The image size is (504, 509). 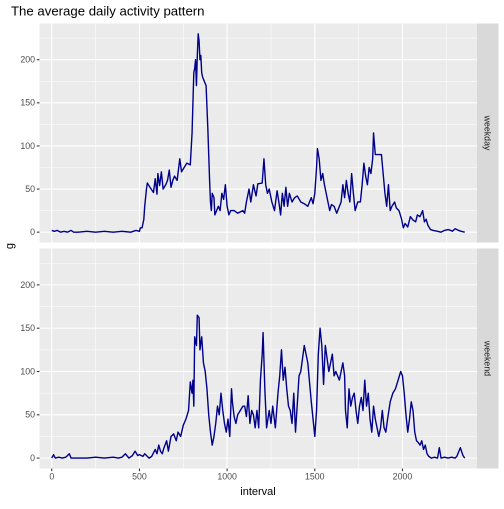 I want to click on facet-label-weekend: weekend, so click(x=488, y=358).